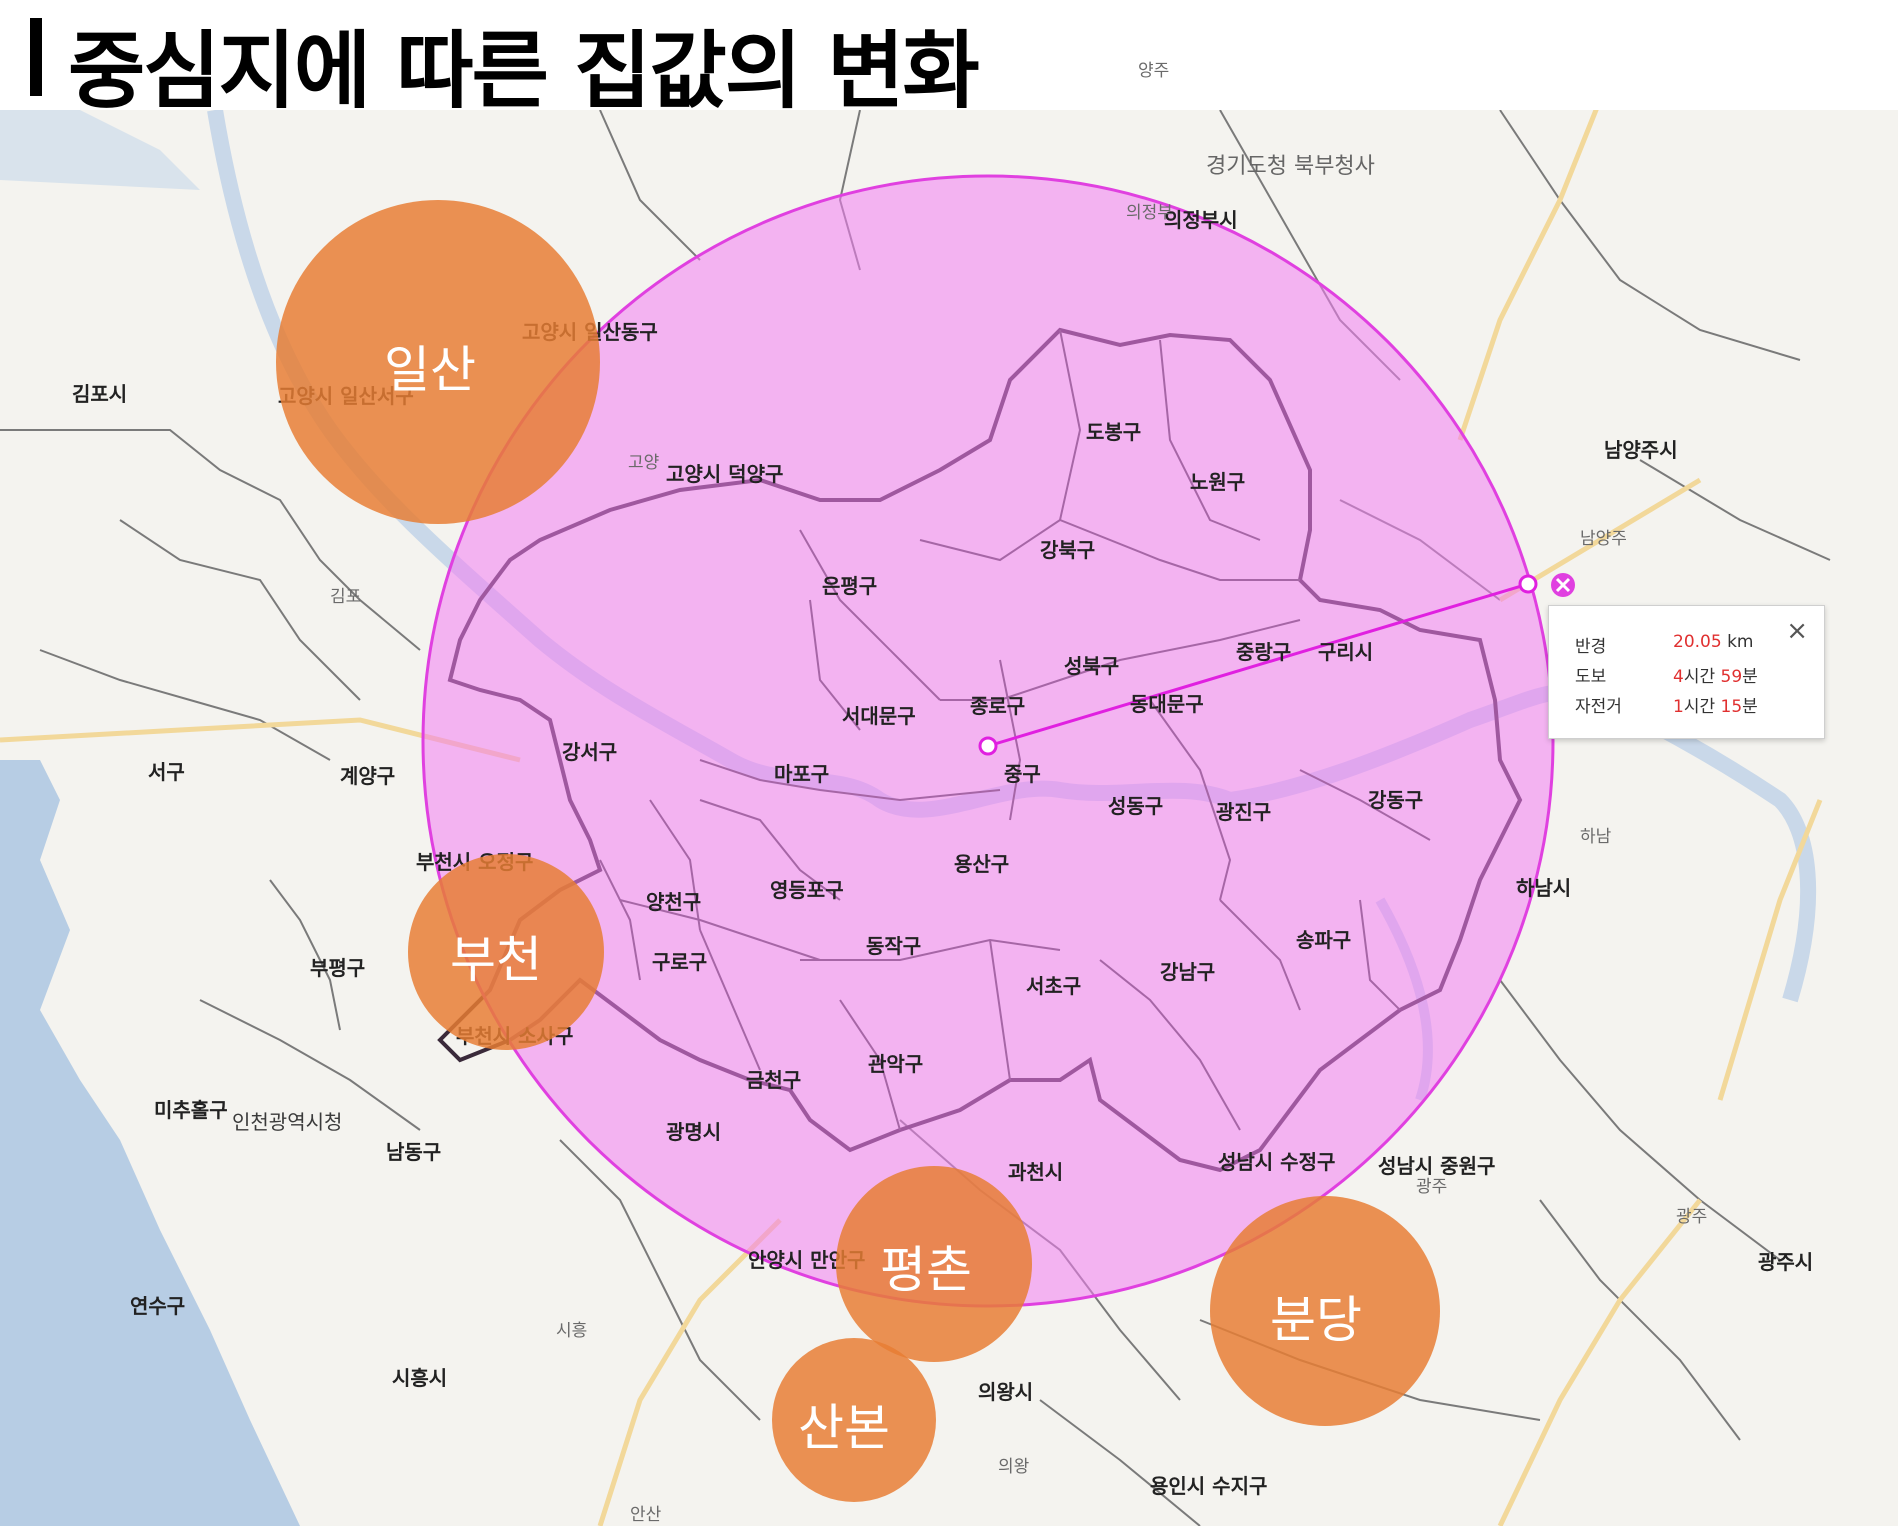  I want to click on place-label: 의왕, so click(1014, 1467).